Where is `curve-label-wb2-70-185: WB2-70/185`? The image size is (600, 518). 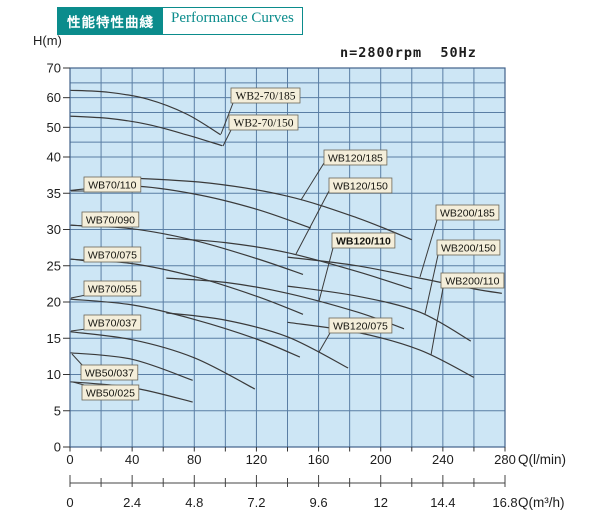
curve-label-wb2-70-185: WB2-70/185 is located at coordinates (265, 96).